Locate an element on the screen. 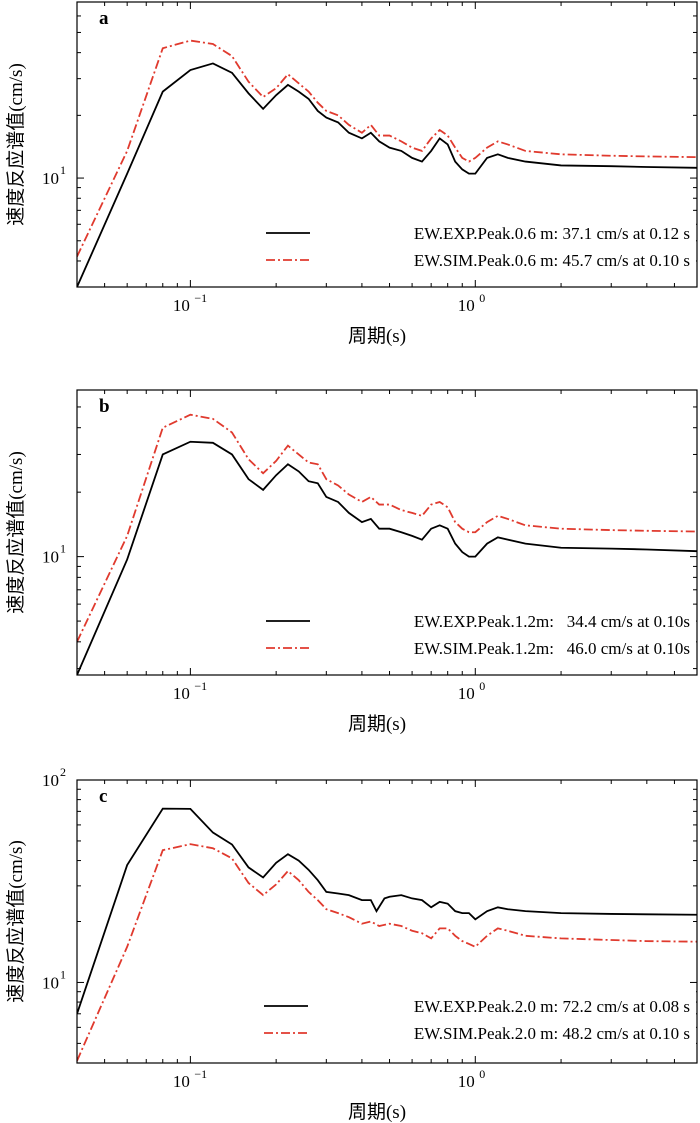 This screenshot has width=700, height=1123. legend-label-sim: EW.SIM.Peak.2.0 m: 48.2 cm/s at 0.10 s is located at coordinates (552, 1033).